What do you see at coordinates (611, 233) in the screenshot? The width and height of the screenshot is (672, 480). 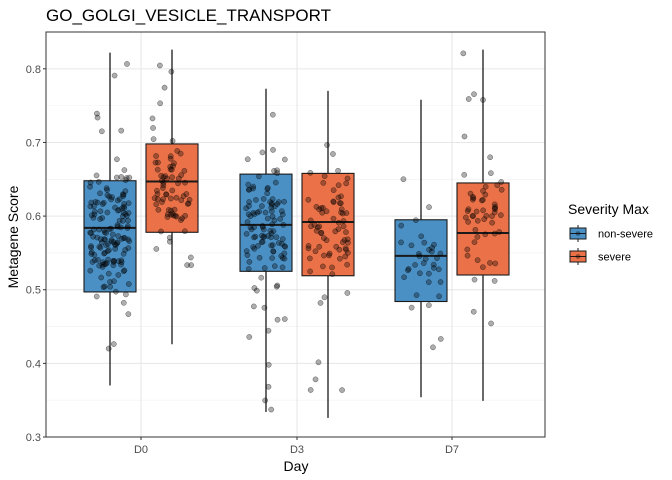 I see `legend-item-non-severe: non-severe` at bounding box center [611, 233].